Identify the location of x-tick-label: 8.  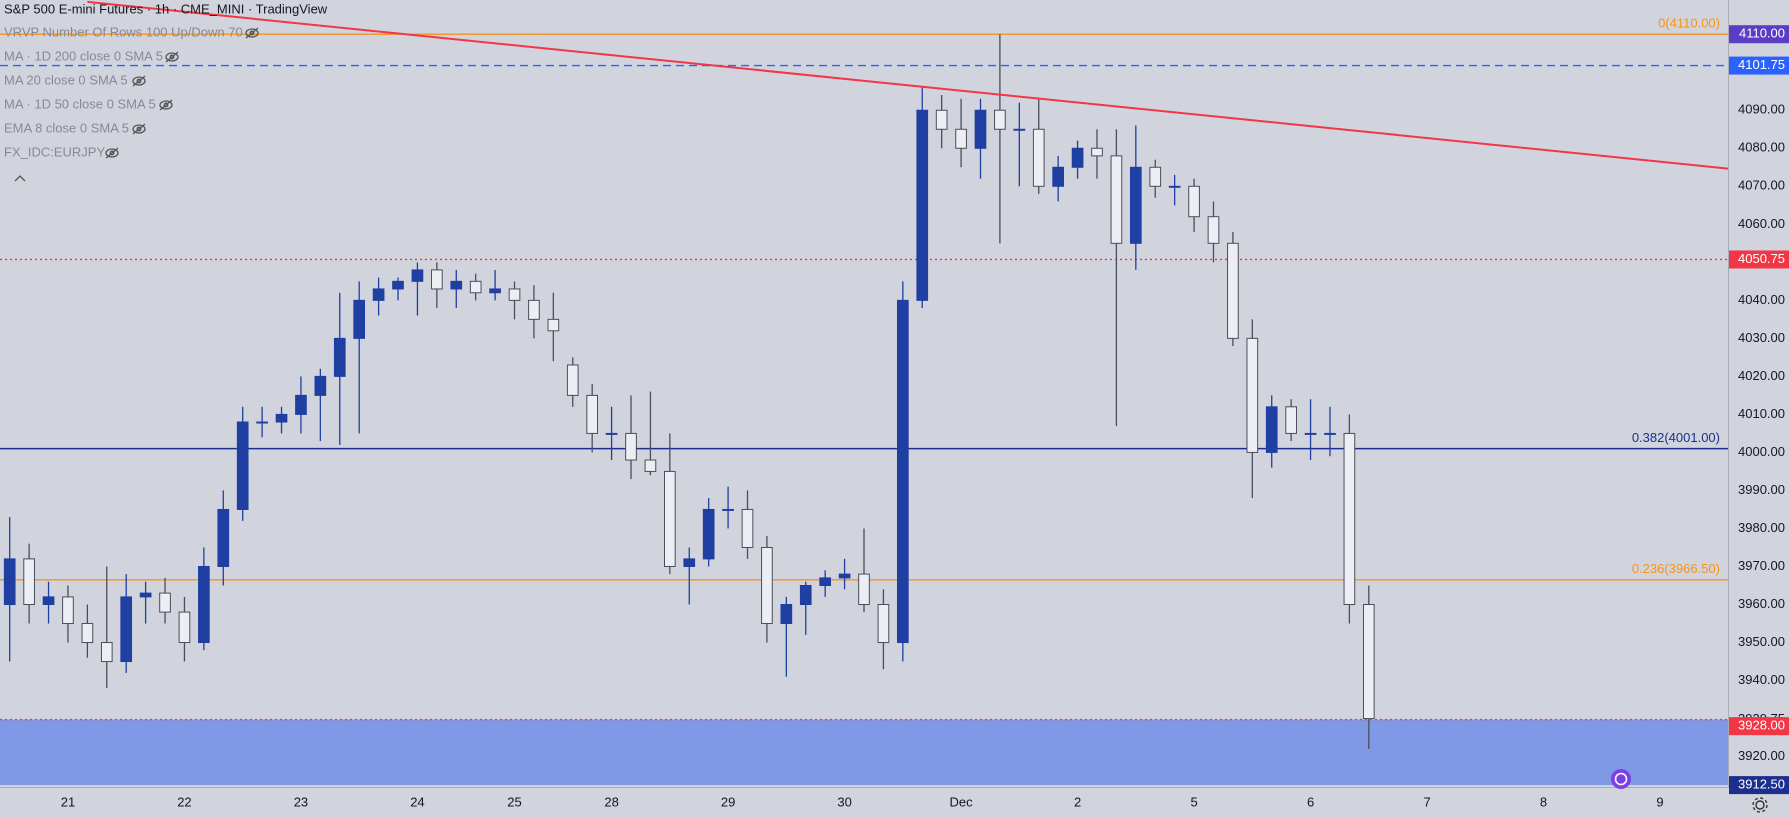
(1543, 801).